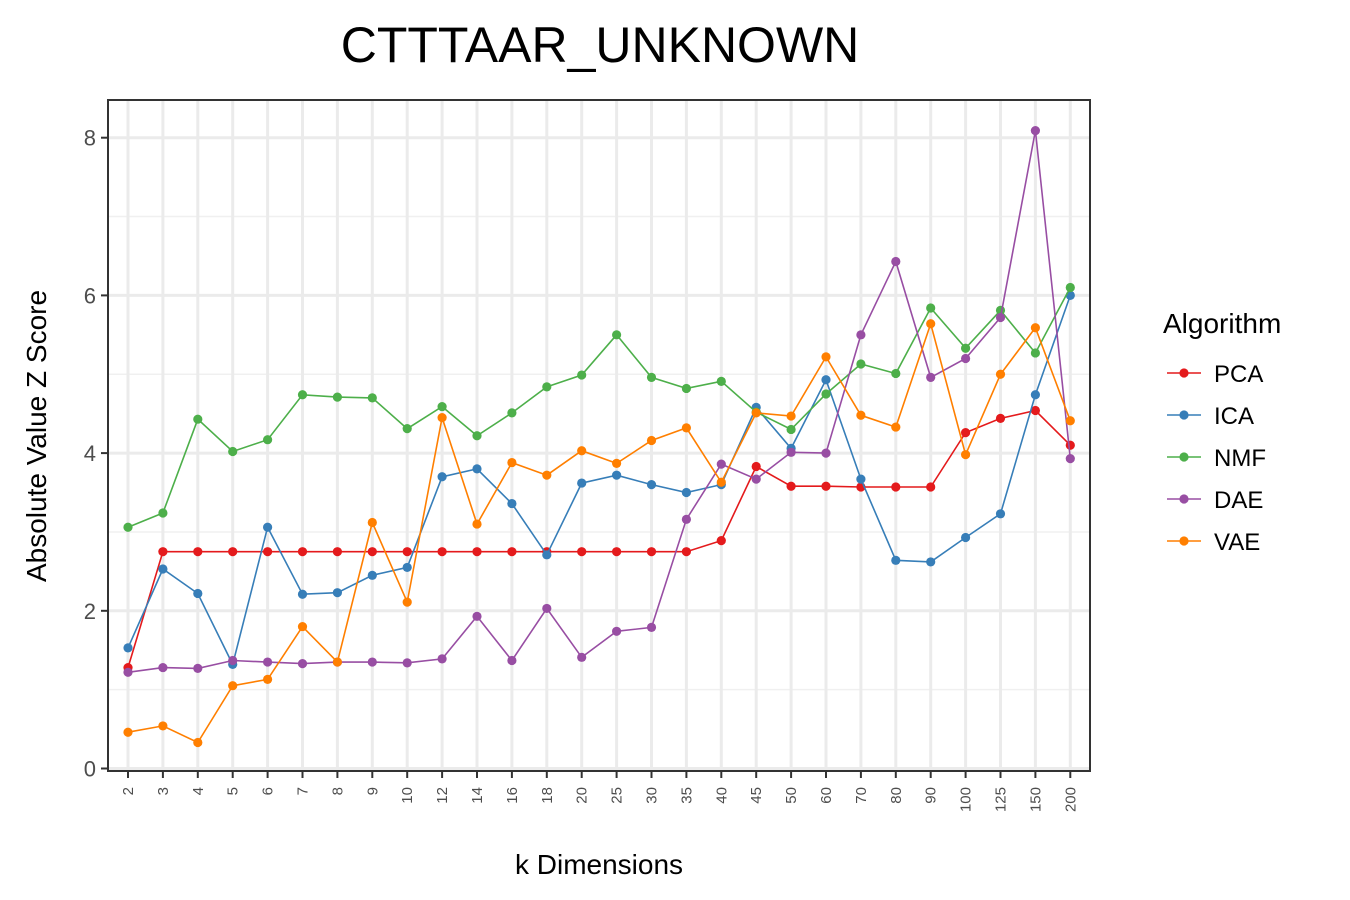  What do you see at coordinates (756, 795) in the screenshot?
I see `x-tick-label: 45` at bounding box center [756, 795].